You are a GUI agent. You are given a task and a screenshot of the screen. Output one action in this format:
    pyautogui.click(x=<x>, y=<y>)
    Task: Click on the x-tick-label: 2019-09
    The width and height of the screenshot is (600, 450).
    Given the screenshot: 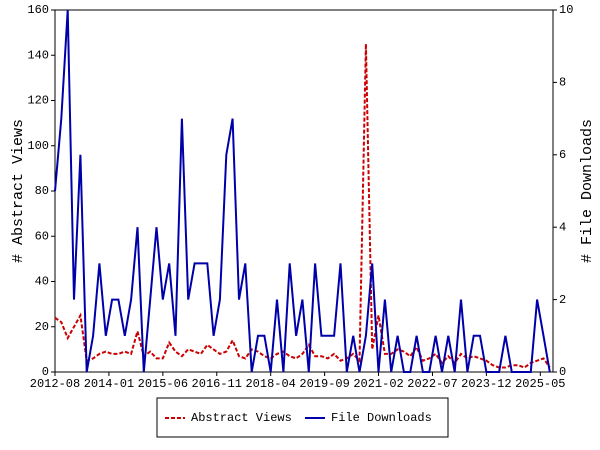 What is the action you would take?
    pyautogui.click(x=324, y=384)
    